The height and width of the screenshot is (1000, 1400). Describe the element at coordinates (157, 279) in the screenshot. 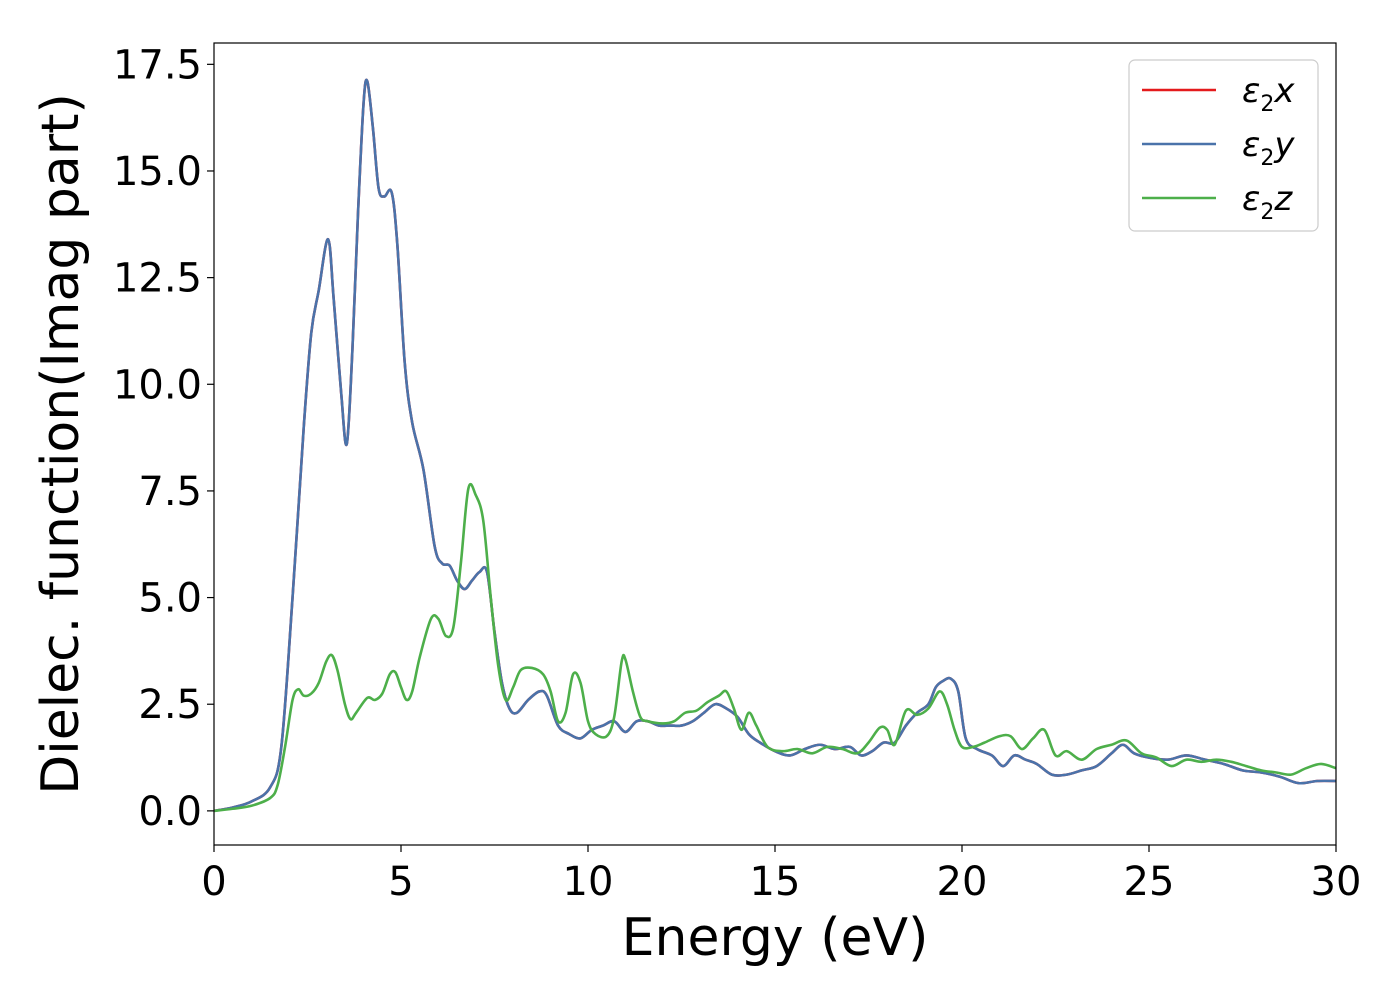

I see `y-tick-label: 12.5` at that location.